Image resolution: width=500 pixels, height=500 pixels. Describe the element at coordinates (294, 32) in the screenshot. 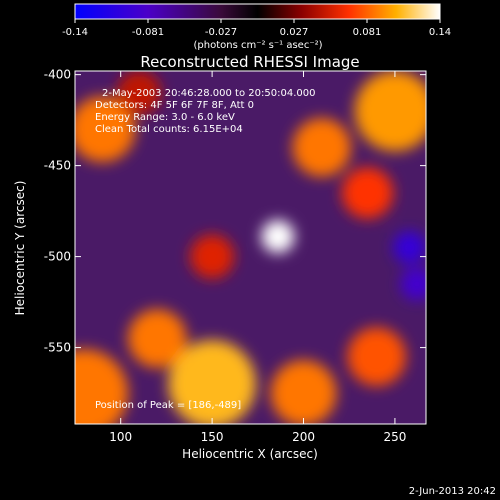

I see `colorbar-tick-label: 0.027` at that location.